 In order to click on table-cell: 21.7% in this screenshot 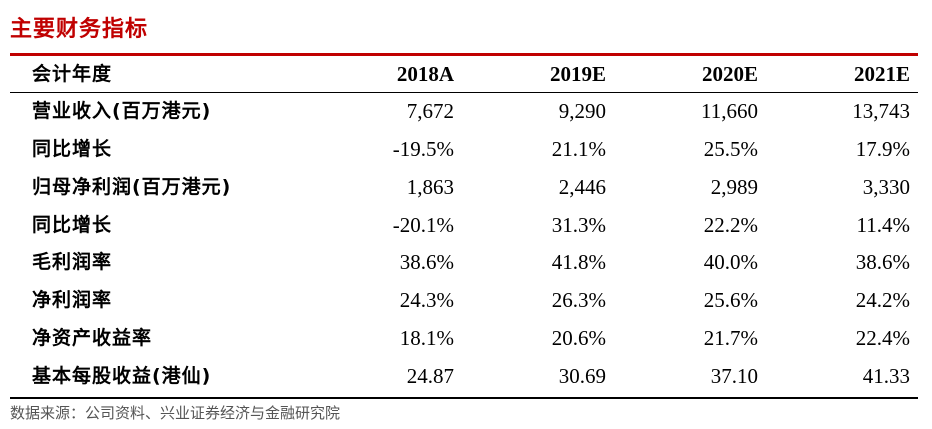, I will do `click(730, 337)`.